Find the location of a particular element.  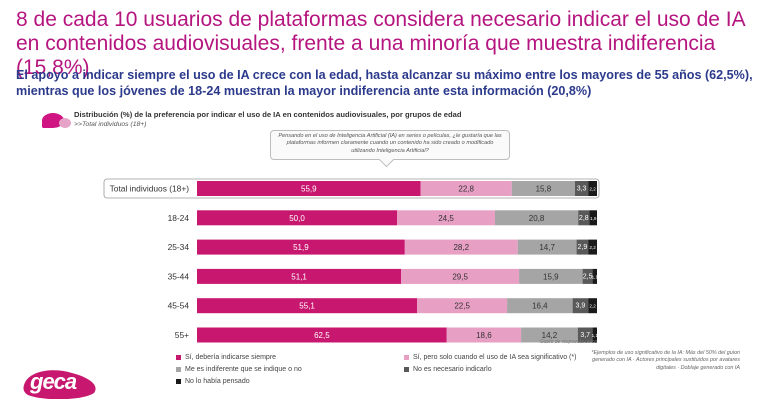

data-label: 3,9 is located at coordinates (581, 306).